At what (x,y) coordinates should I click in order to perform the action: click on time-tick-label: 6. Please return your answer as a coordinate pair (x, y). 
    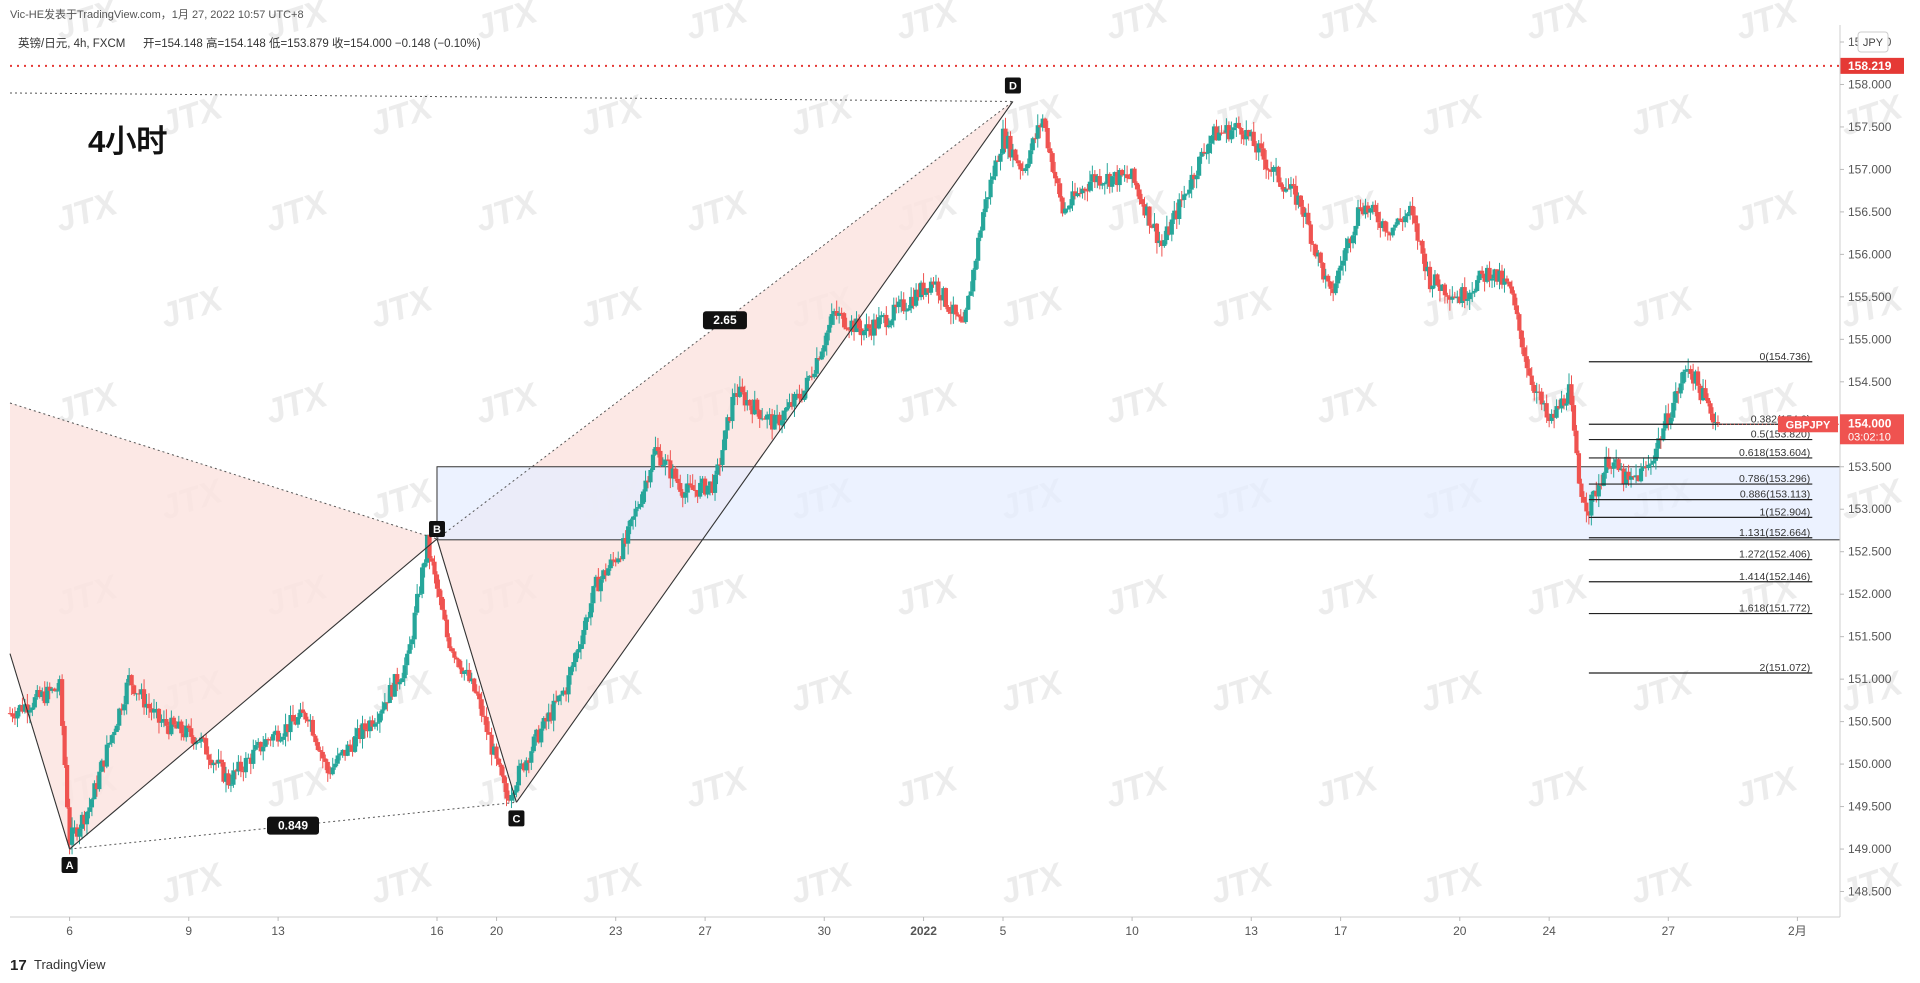
    Looking at the image, I should click on (69, 931).